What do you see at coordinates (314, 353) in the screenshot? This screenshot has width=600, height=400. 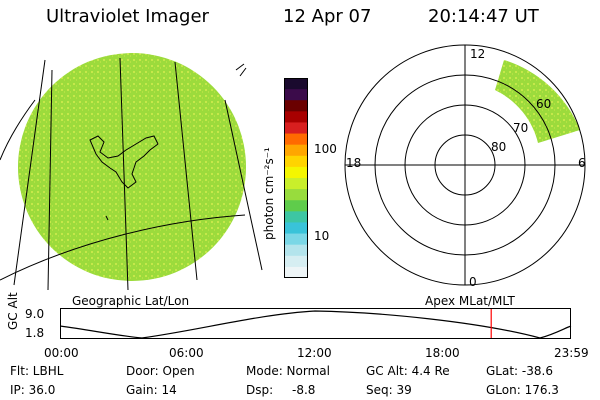 I see `tick-1200: 12:00` at bounding box center [314, 353].